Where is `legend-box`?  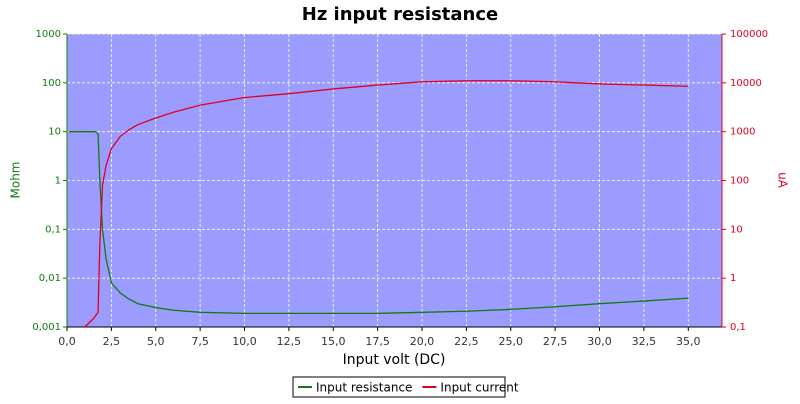
legend-box is located at coordinates (399, 387).